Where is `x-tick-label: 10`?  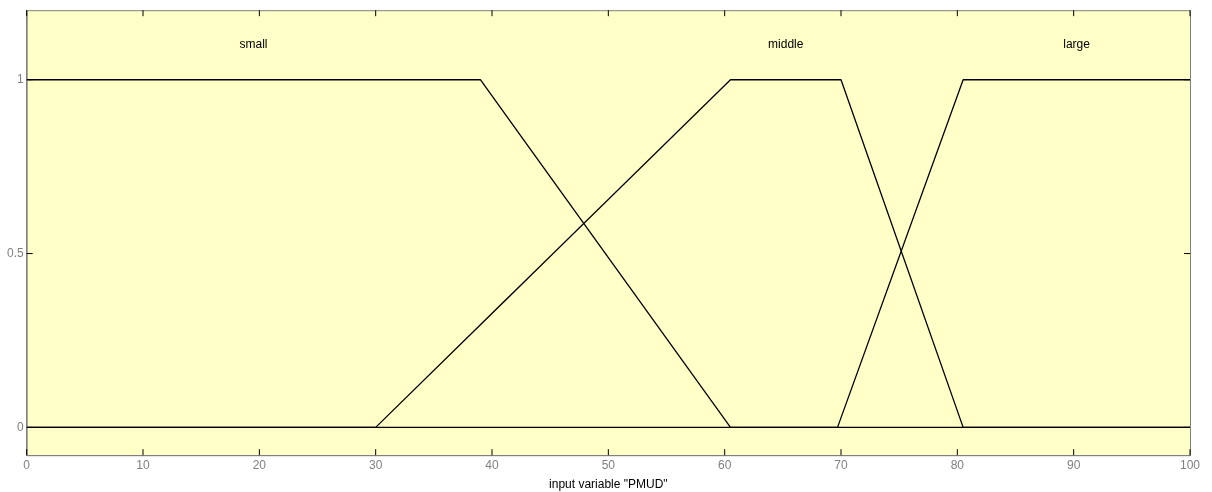 x-tick-label: 10 is located at coordinates (143, 464).